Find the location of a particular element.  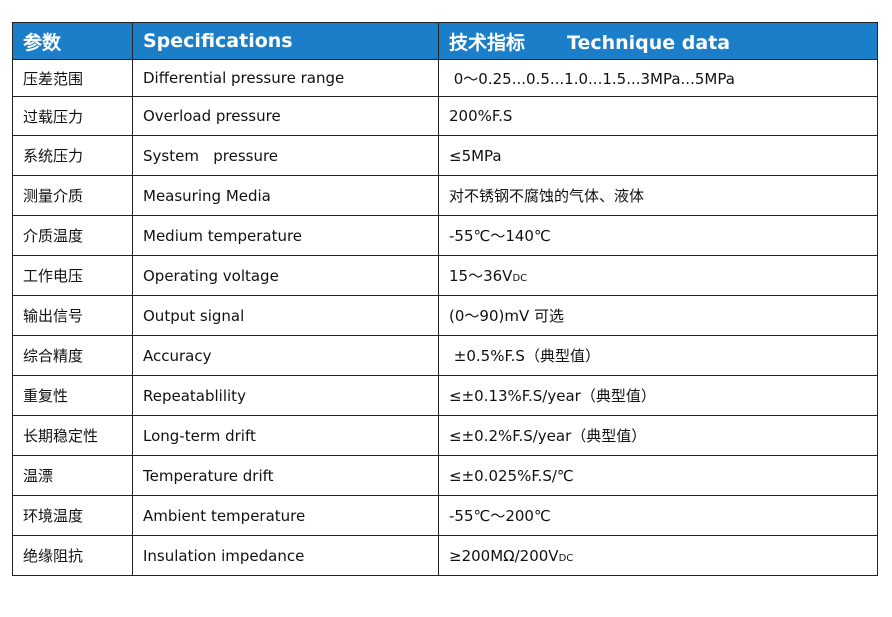

cell-cn: 环境温度 is located at coordinates (72, 515).